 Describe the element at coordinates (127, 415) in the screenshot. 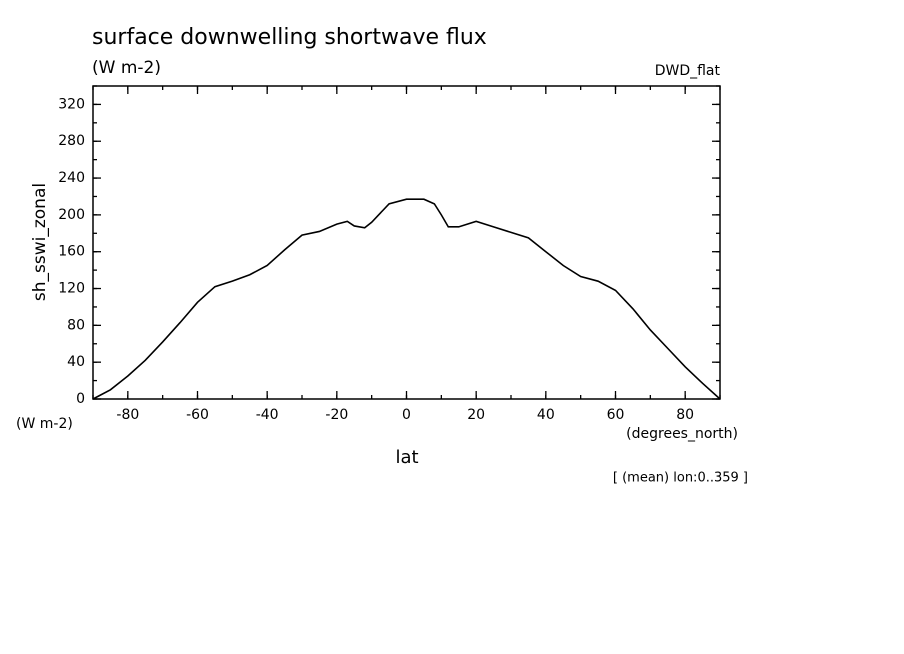

I see `x-tick-label: -80` at that location.